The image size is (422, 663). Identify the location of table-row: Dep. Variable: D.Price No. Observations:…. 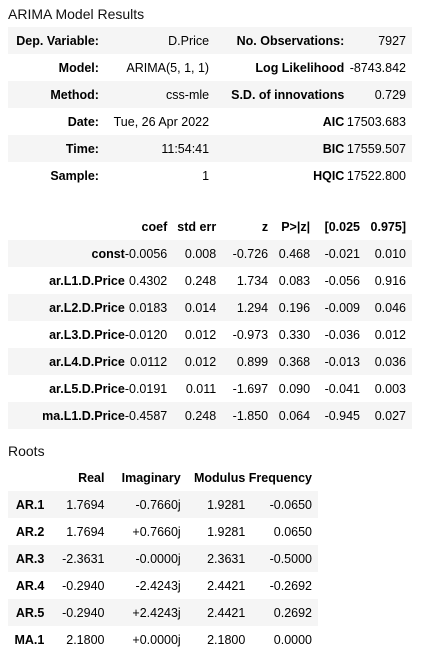
(210, 40).